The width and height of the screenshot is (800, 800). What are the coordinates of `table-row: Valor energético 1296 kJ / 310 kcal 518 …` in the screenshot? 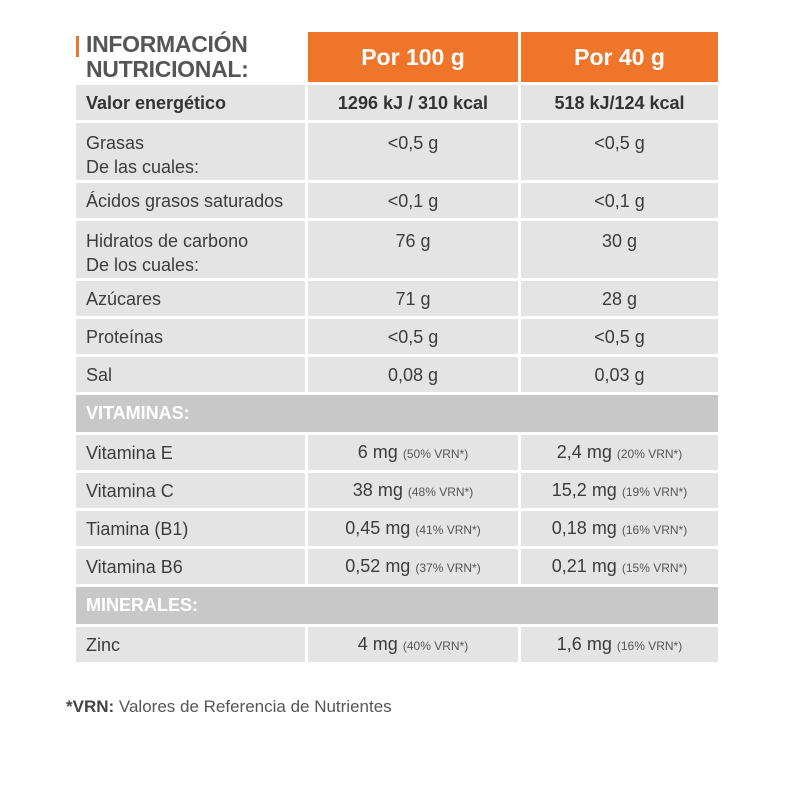 It's located at (397, 101).